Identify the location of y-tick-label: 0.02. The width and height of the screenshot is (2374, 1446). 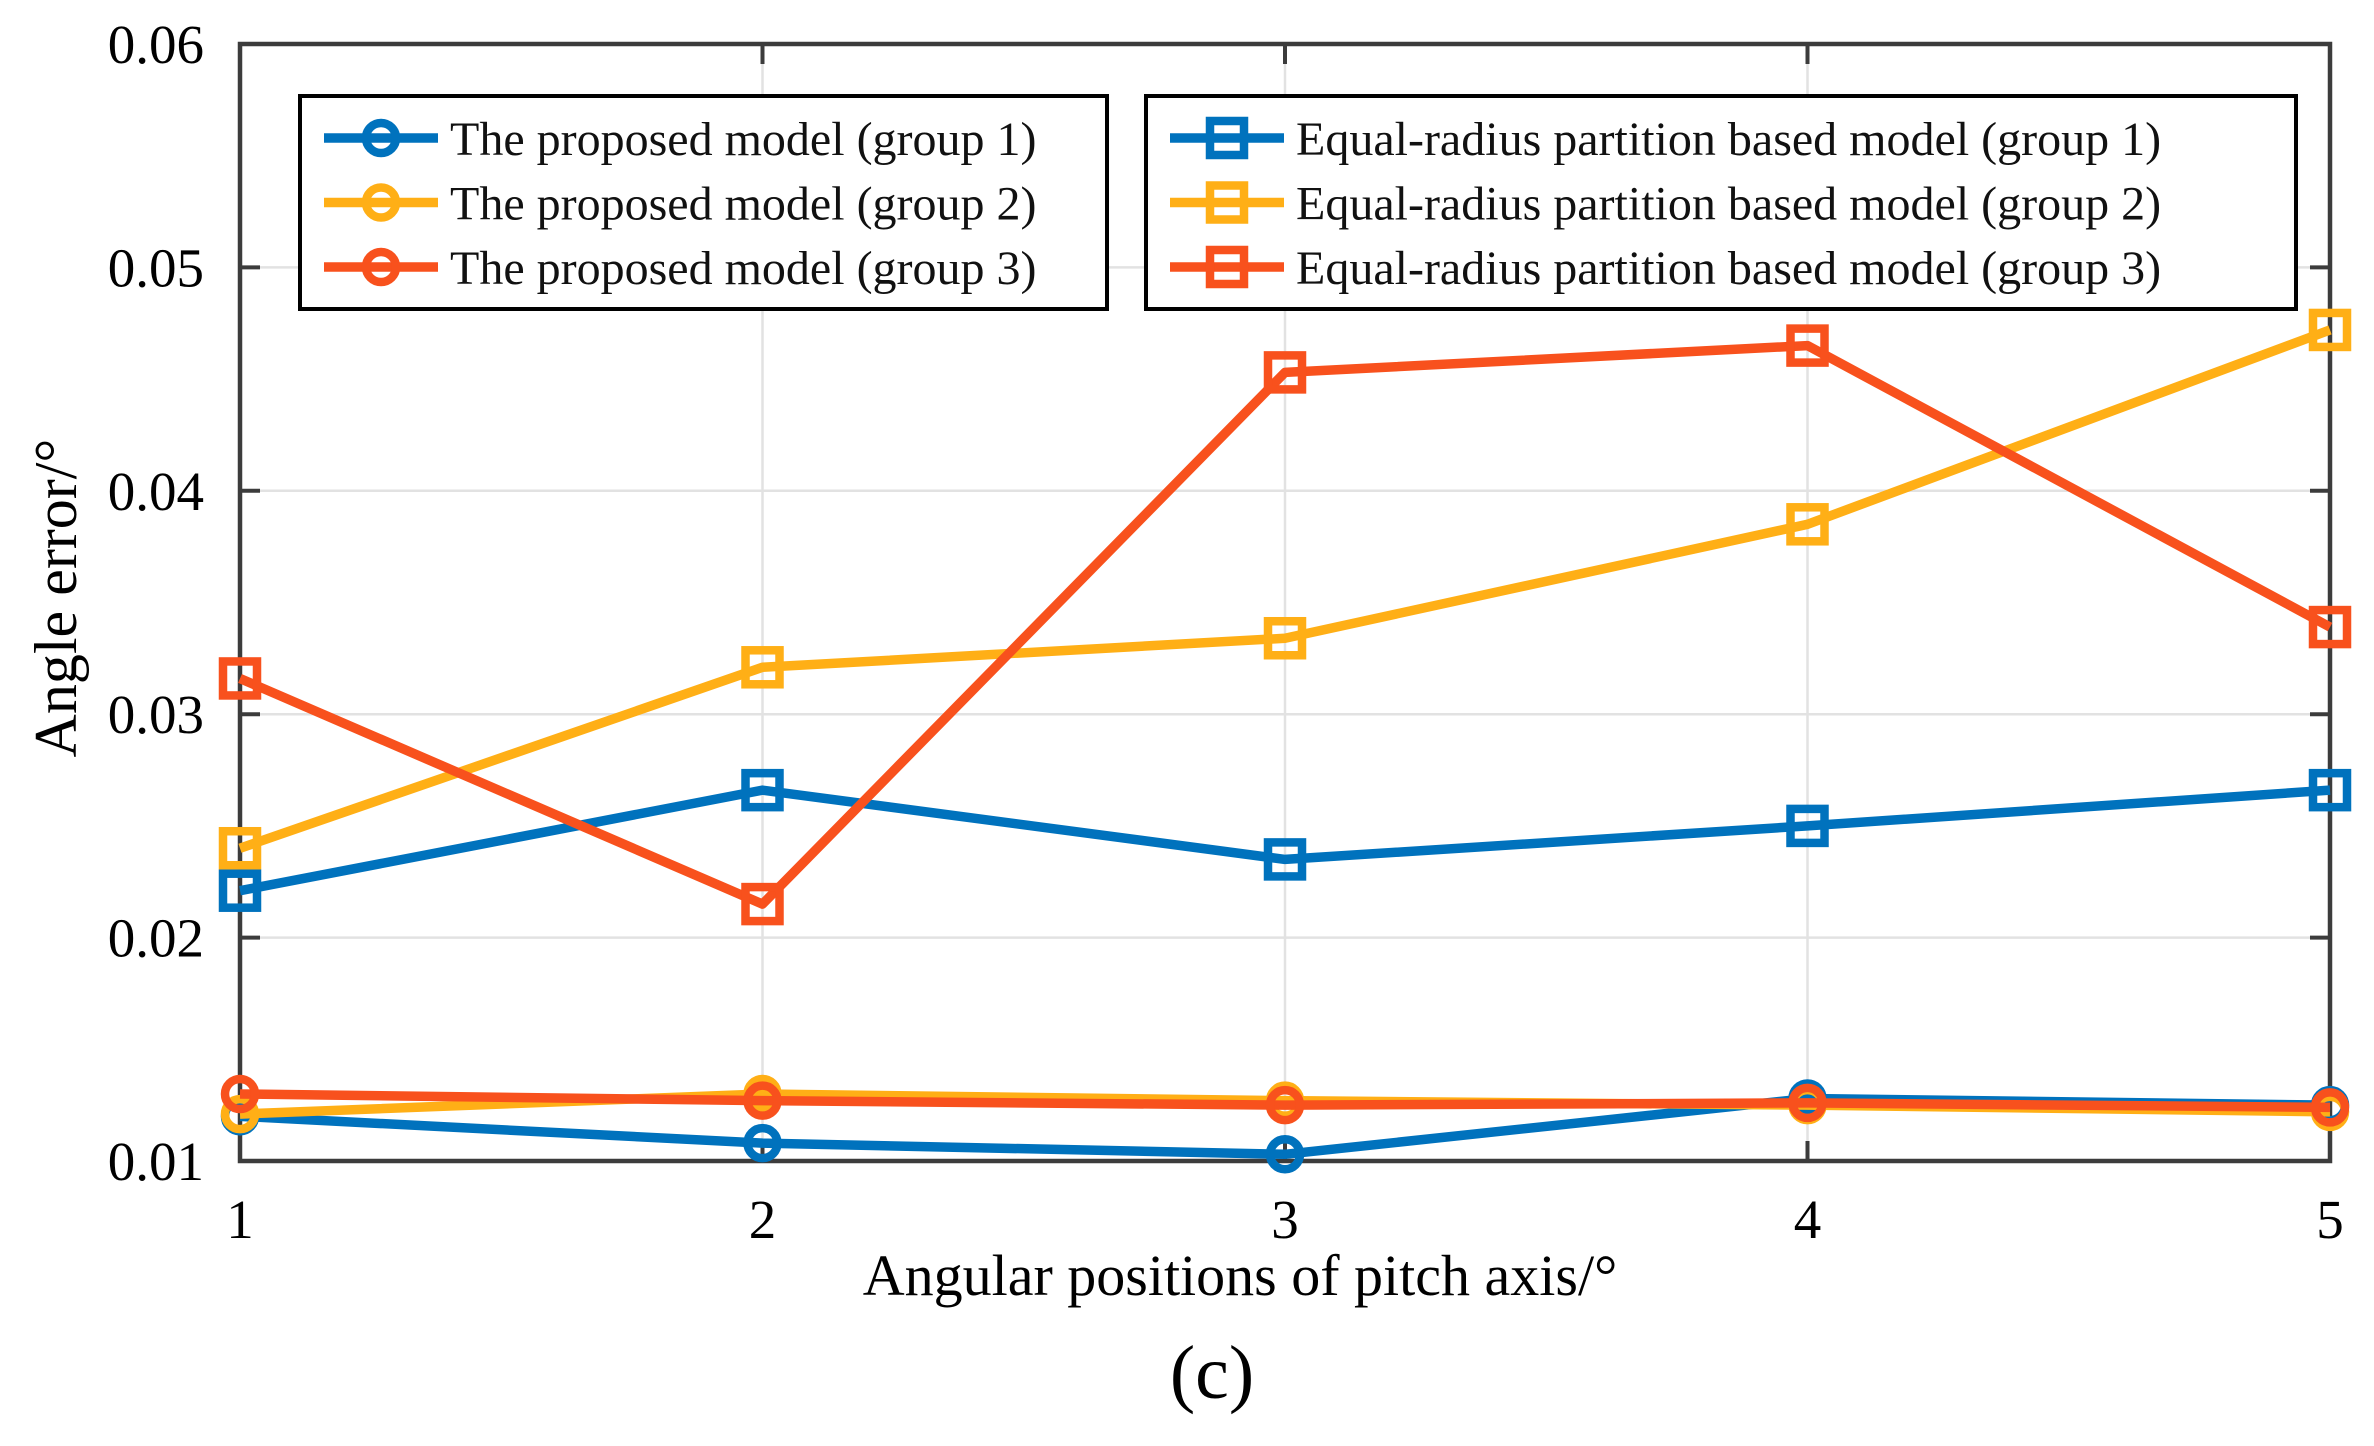
(156, 938).